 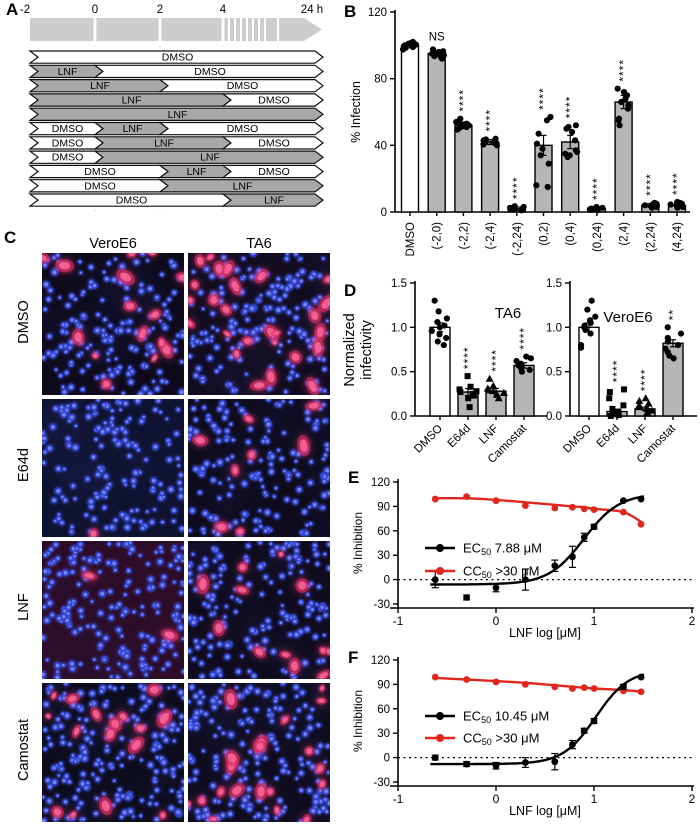 What do you see at coordinates (464, 236) in the screenshot?
I see `svg-text: (-2,2)` at bounding box center [464, 236].